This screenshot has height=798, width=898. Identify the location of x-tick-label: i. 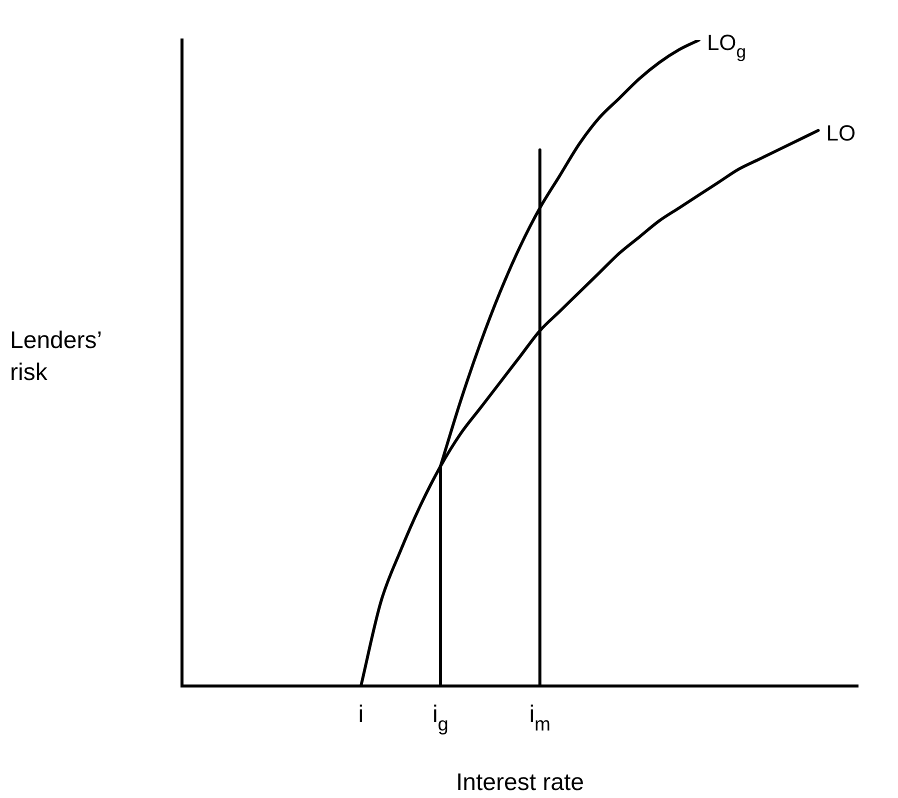
(361, 714).